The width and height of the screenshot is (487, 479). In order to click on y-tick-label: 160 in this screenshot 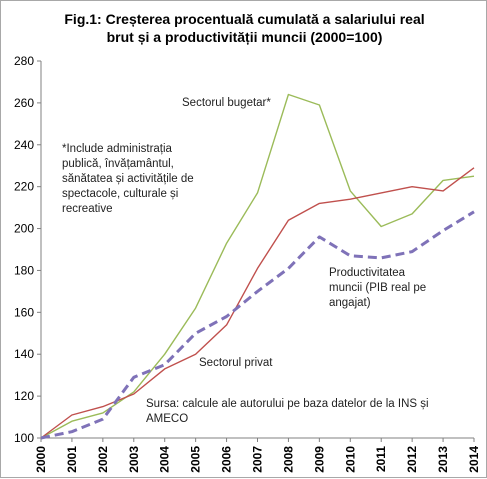, I will do `click(24, 312)`.